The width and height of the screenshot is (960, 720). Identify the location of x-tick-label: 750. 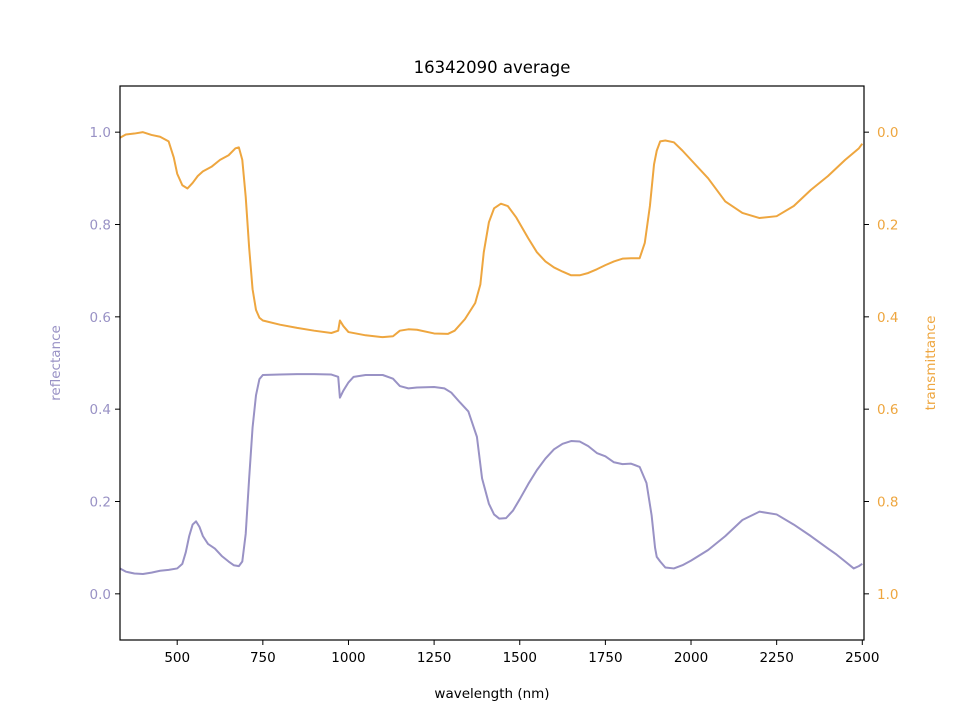
(263, 658).